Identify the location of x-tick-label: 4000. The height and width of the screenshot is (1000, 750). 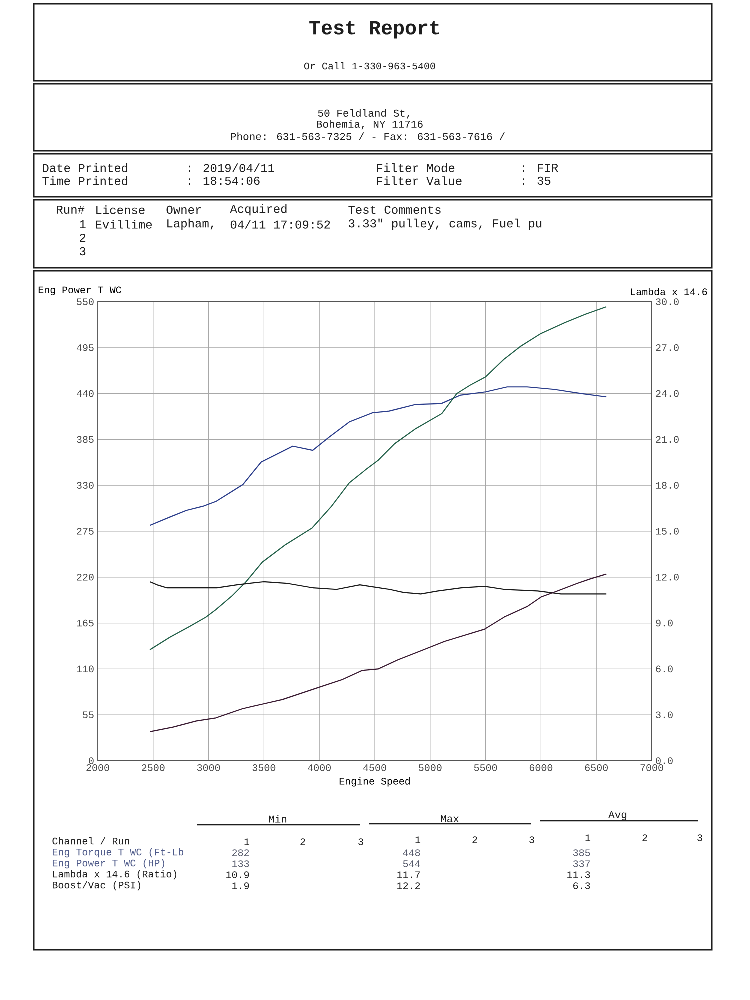
(319, 768).